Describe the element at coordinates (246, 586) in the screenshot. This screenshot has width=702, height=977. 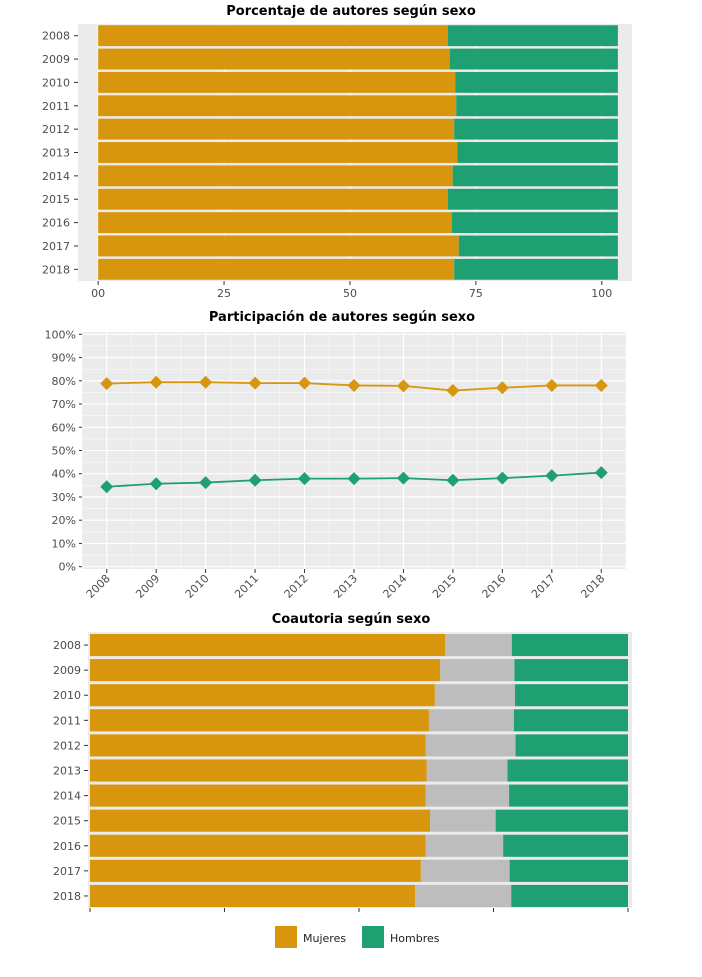
I see `chart2-x-tick-label: 2011` at that location.